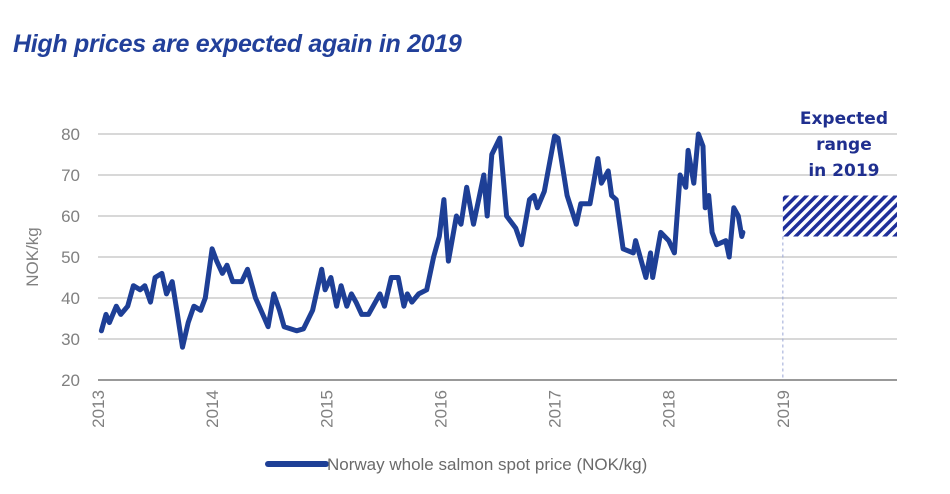 The height and width of the screenshot is (494, 950). What do you see at coordinates (326, 409) in the screenshot?
I see `x-tick-label: 2015` at bounding box center [326, 409].